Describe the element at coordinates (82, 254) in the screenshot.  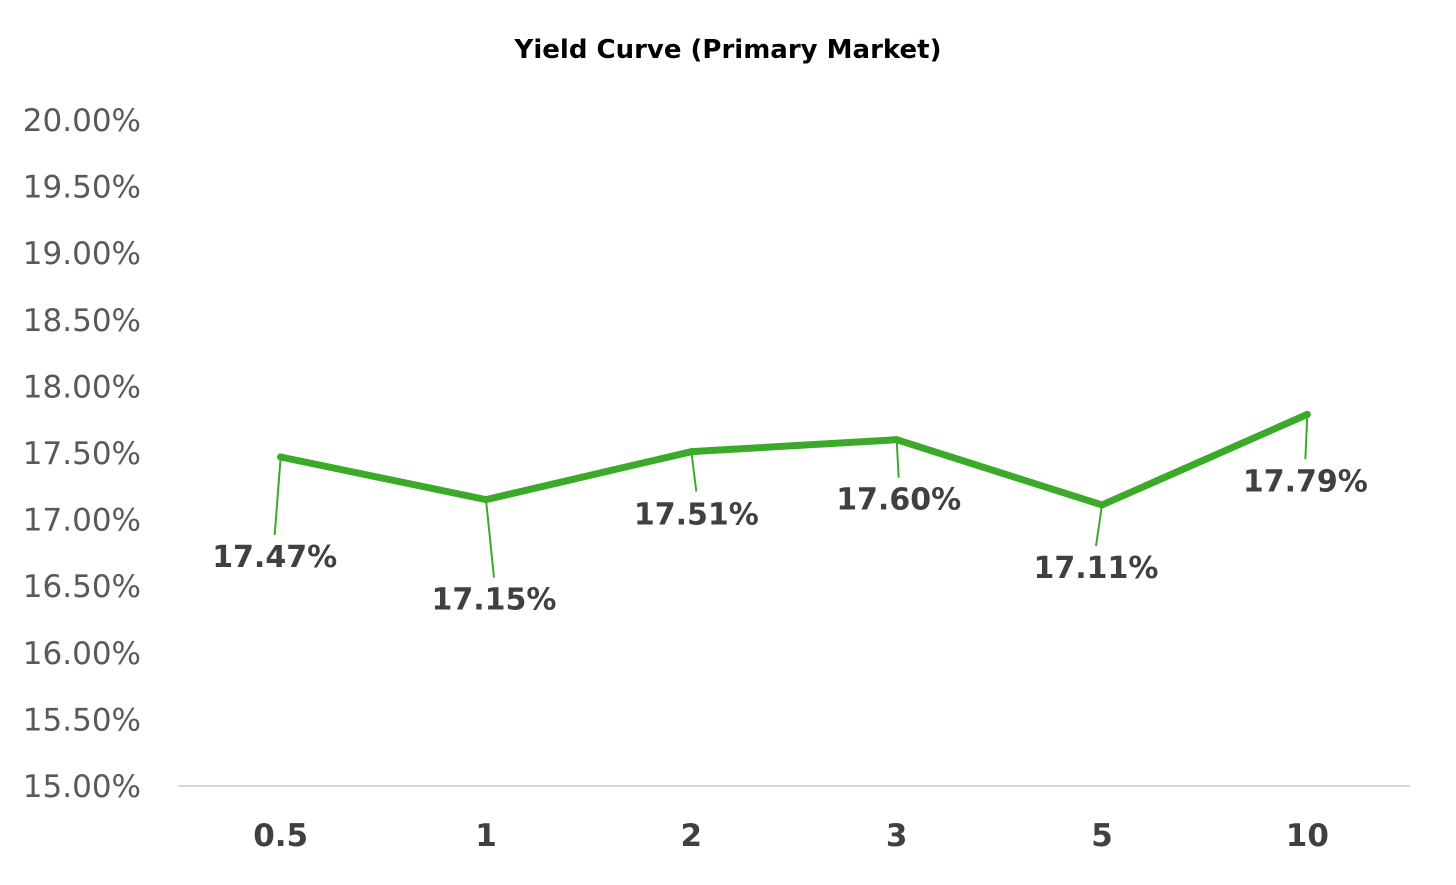
I see `y-tick-label: 19.00%` at that location.